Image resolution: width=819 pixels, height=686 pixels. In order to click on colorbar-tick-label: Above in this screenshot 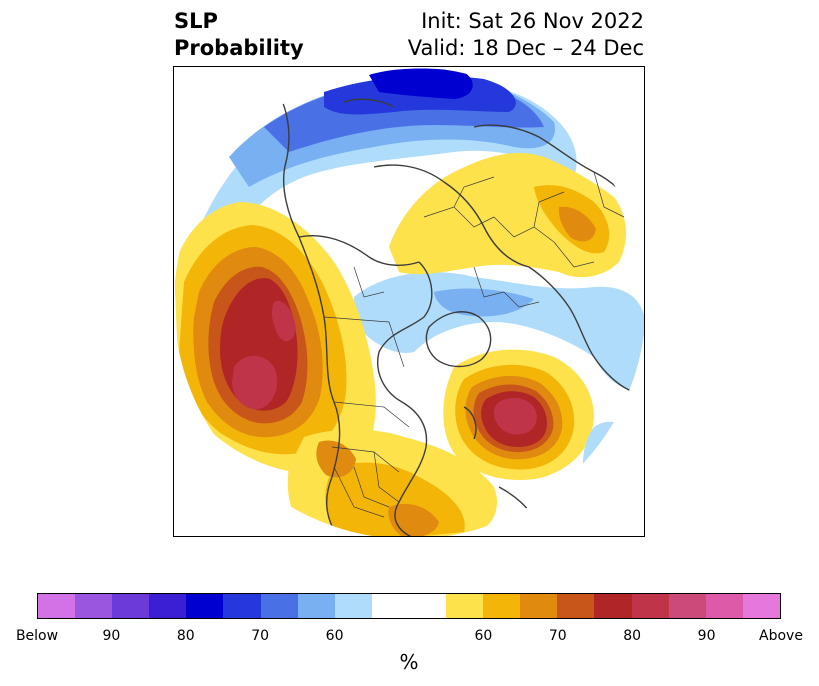, I will do `click(781, 636)`.